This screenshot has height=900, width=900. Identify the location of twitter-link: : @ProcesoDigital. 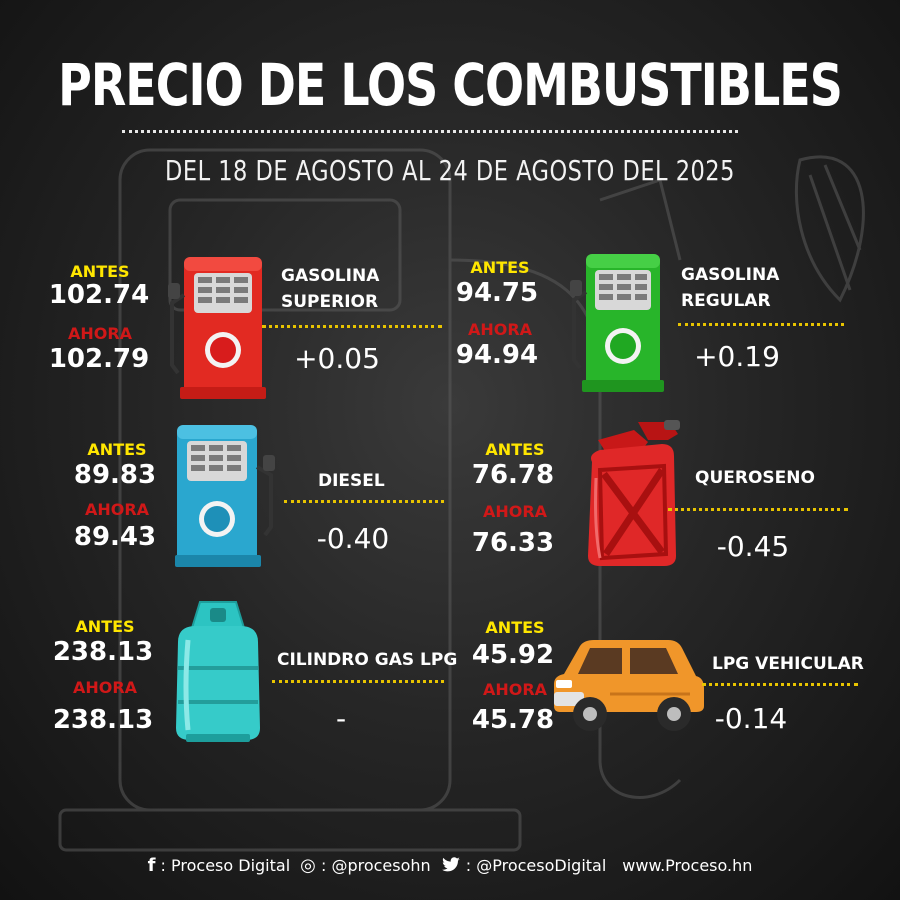
(524, 865).